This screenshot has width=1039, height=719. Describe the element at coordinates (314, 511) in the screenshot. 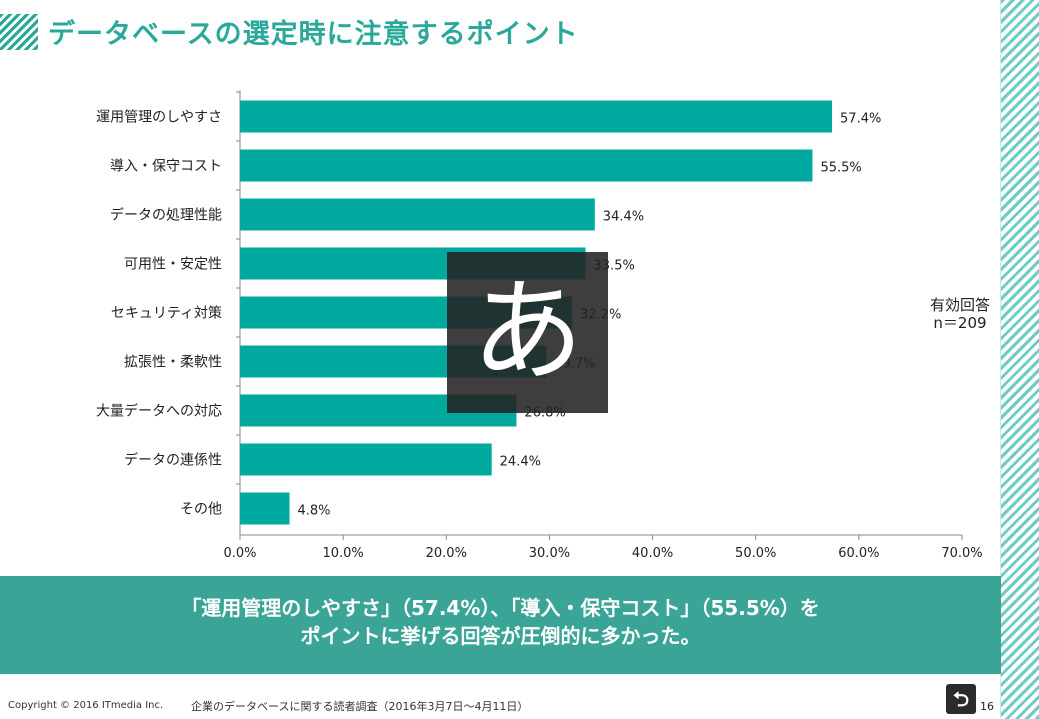

I see `data-label: 4.8%` at that location.